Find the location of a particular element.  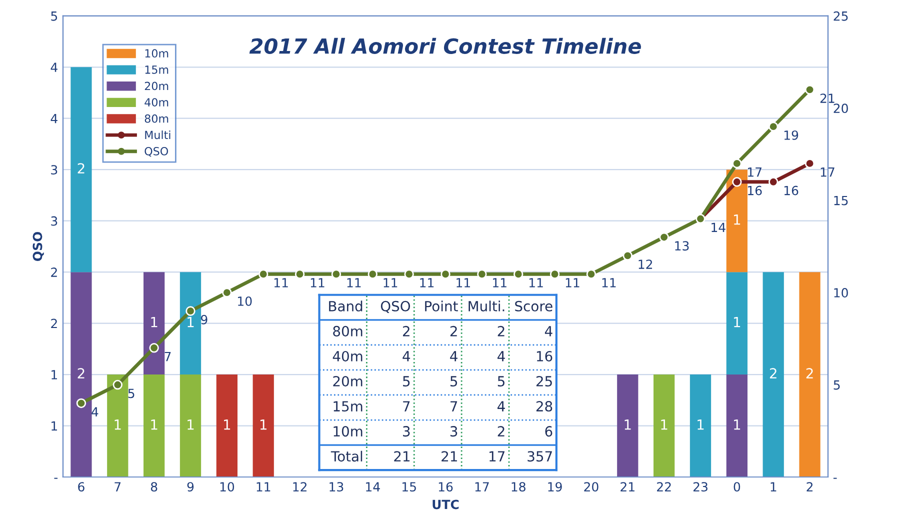

x-tick-label: 22 is located at coordinates (664, 487).